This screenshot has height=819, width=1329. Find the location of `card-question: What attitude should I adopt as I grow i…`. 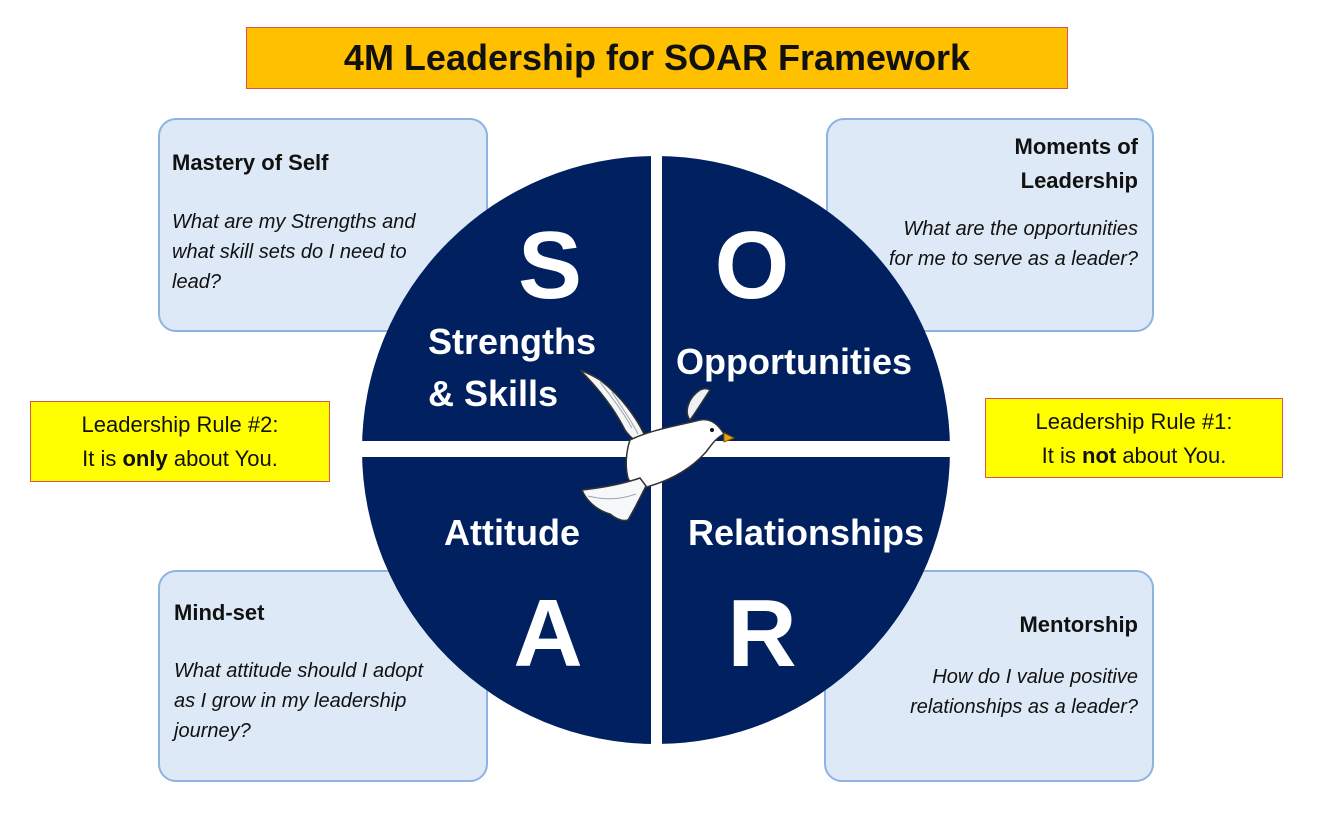

card-question: What attitude should I adopt as I grow i… is located at coordinates (299, 701).